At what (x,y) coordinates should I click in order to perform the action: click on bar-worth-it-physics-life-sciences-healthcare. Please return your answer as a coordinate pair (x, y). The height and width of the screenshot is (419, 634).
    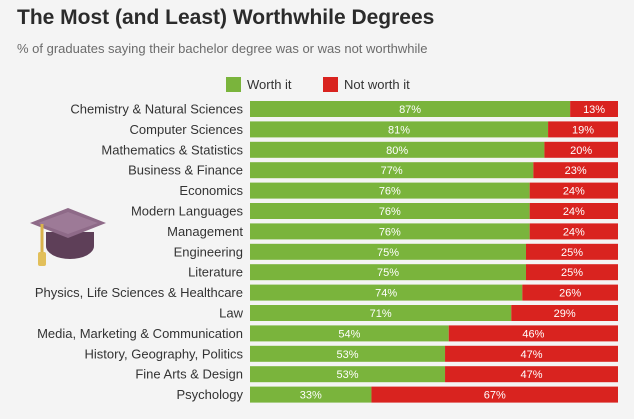
    Looking at the image, I should click on (386, 292).